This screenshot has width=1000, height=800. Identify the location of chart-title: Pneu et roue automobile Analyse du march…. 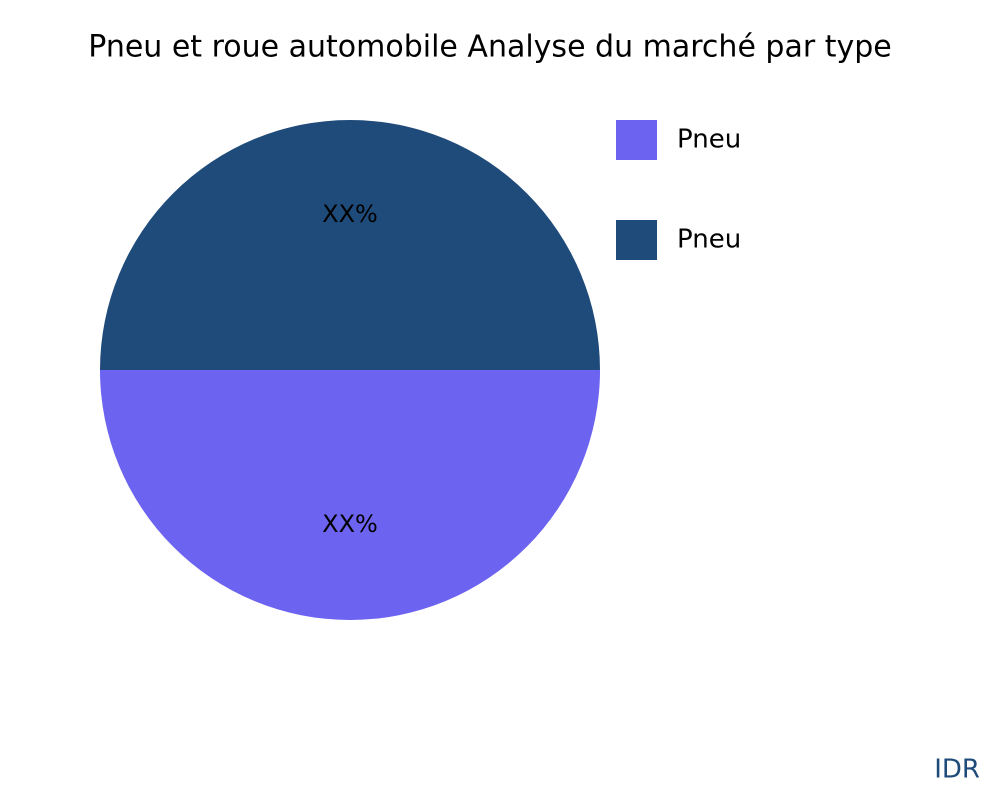
(490, 47).